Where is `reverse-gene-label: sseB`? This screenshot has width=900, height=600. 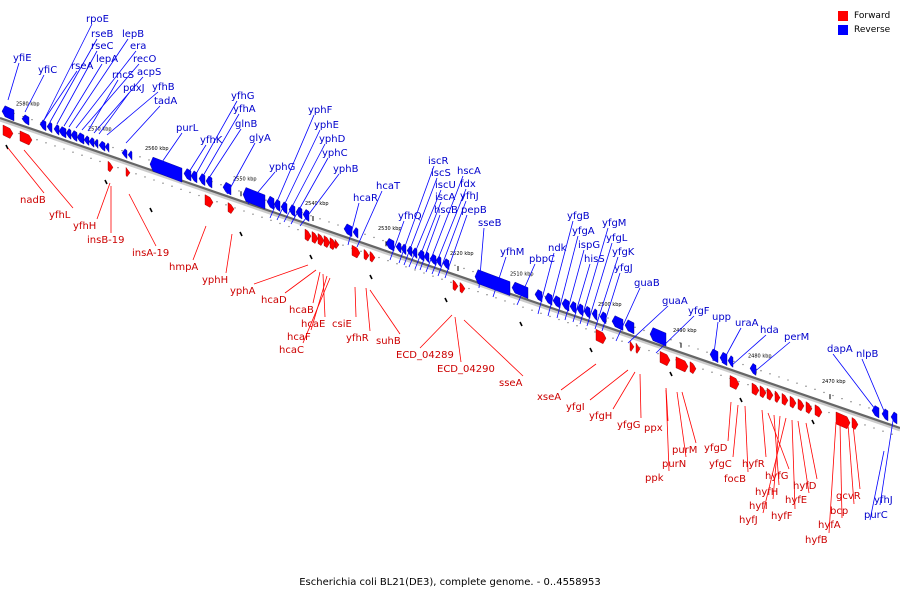
reverse-gene-label: sseB is located at coordinates (490, 223).